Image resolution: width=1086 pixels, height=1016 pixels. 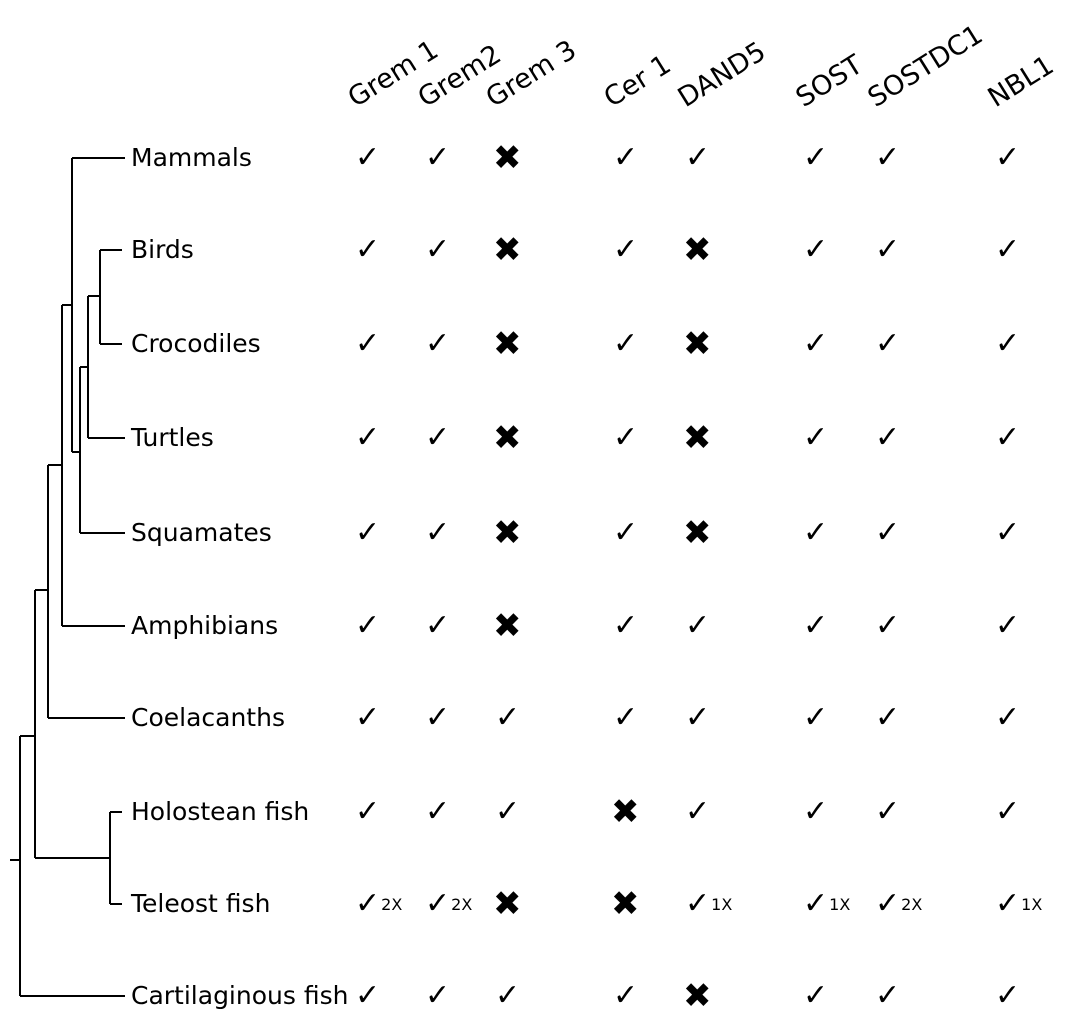 What do you see at coordinates (208, 717) in the screenshot?
I see `taxon-label: Coelacanths` at bounding box center [208, 717].